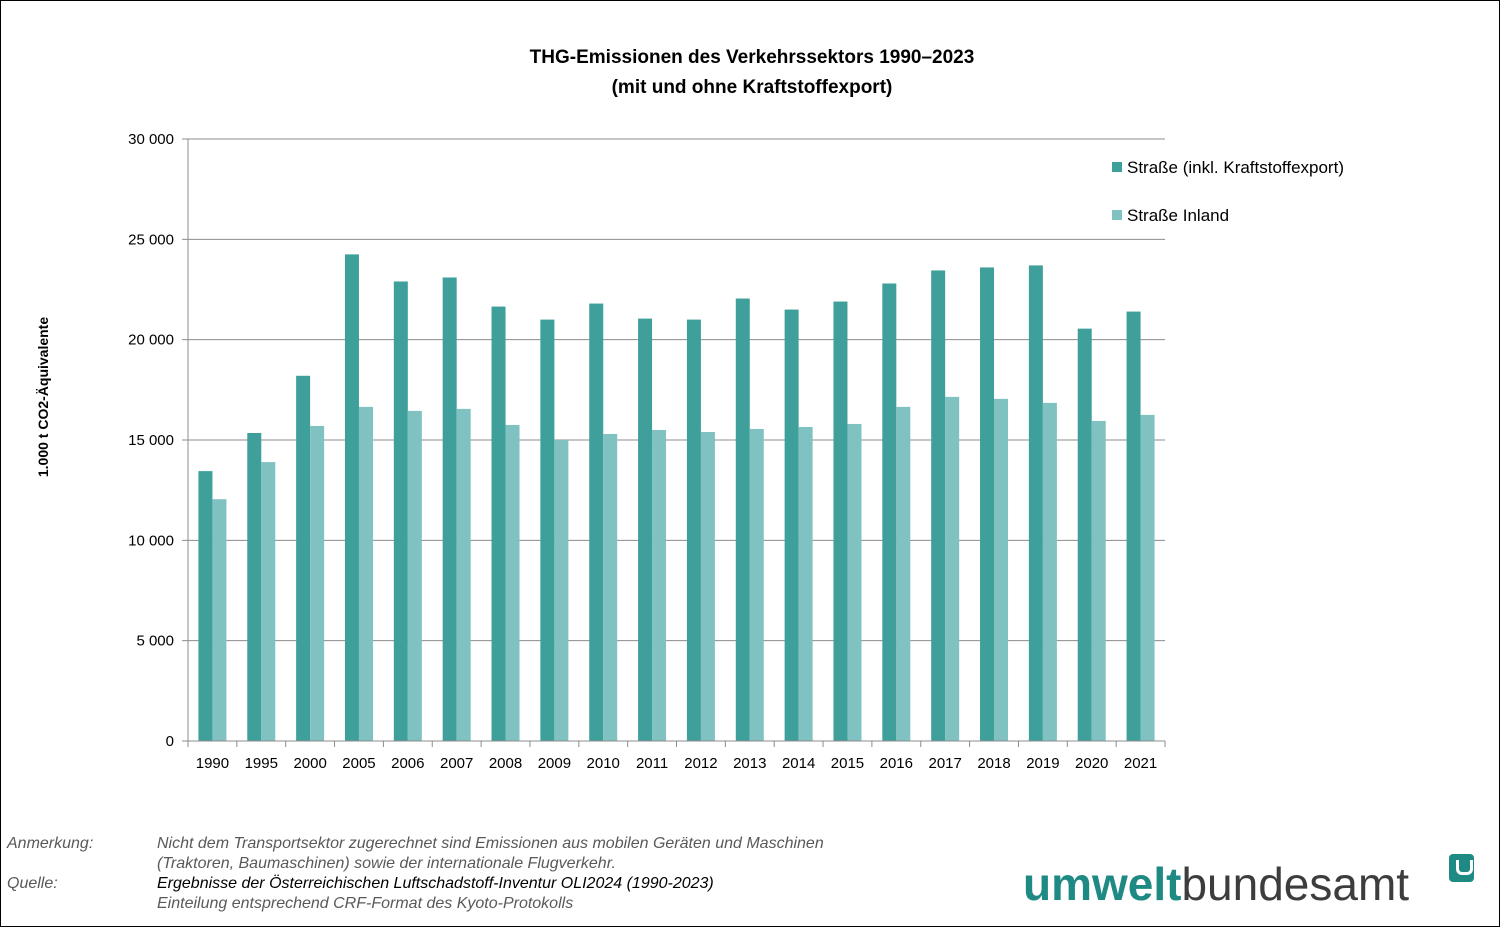 This screenshot has width=1500, height=927. What do you see at coordinates (205, 606) in the screenshot?
I see `bar-strasse-inkl-export-1990` at bounding box center [205, 606].